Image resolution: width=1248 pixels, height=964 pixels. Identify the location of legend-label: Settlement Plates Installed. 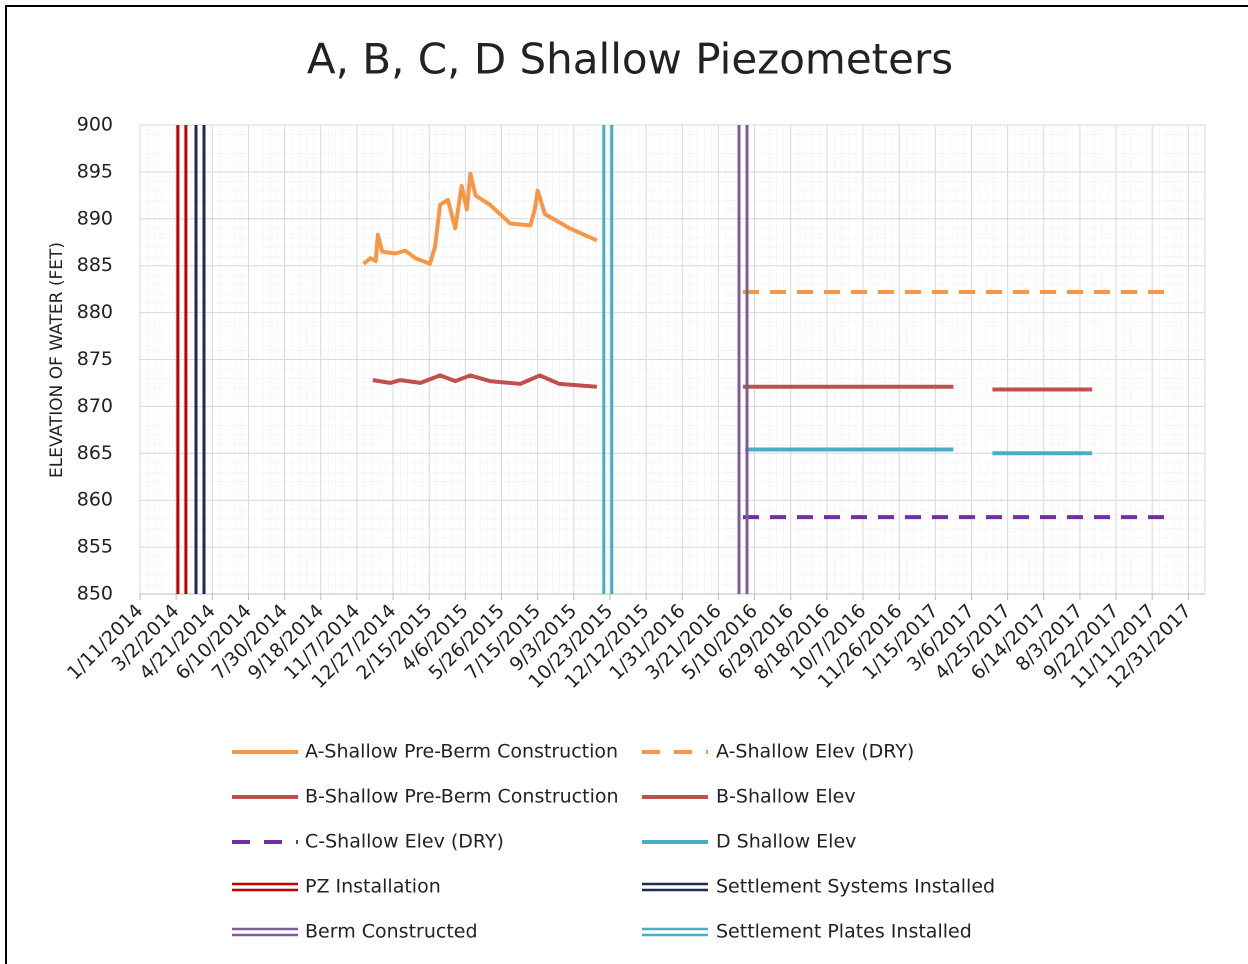
(844, 932).